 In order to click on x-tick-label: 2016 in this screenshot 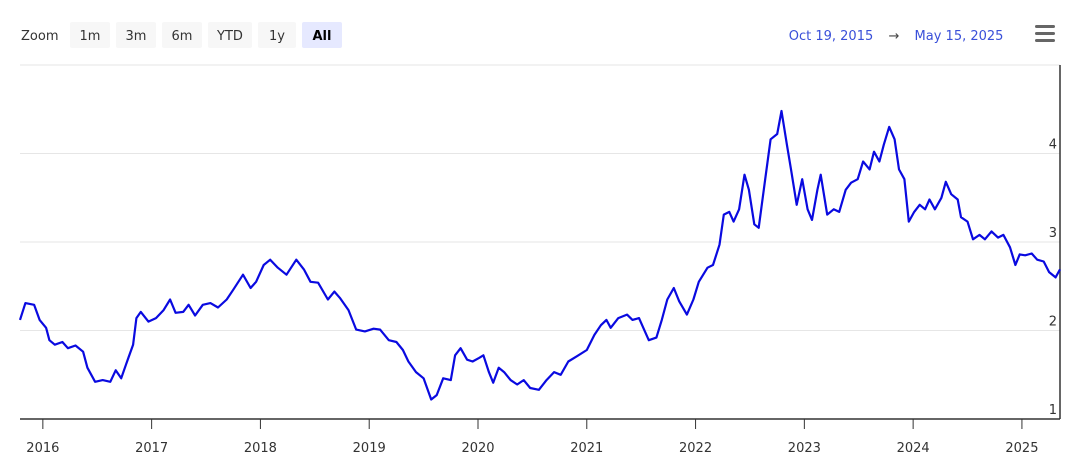, I will do `click(42, 448)`.